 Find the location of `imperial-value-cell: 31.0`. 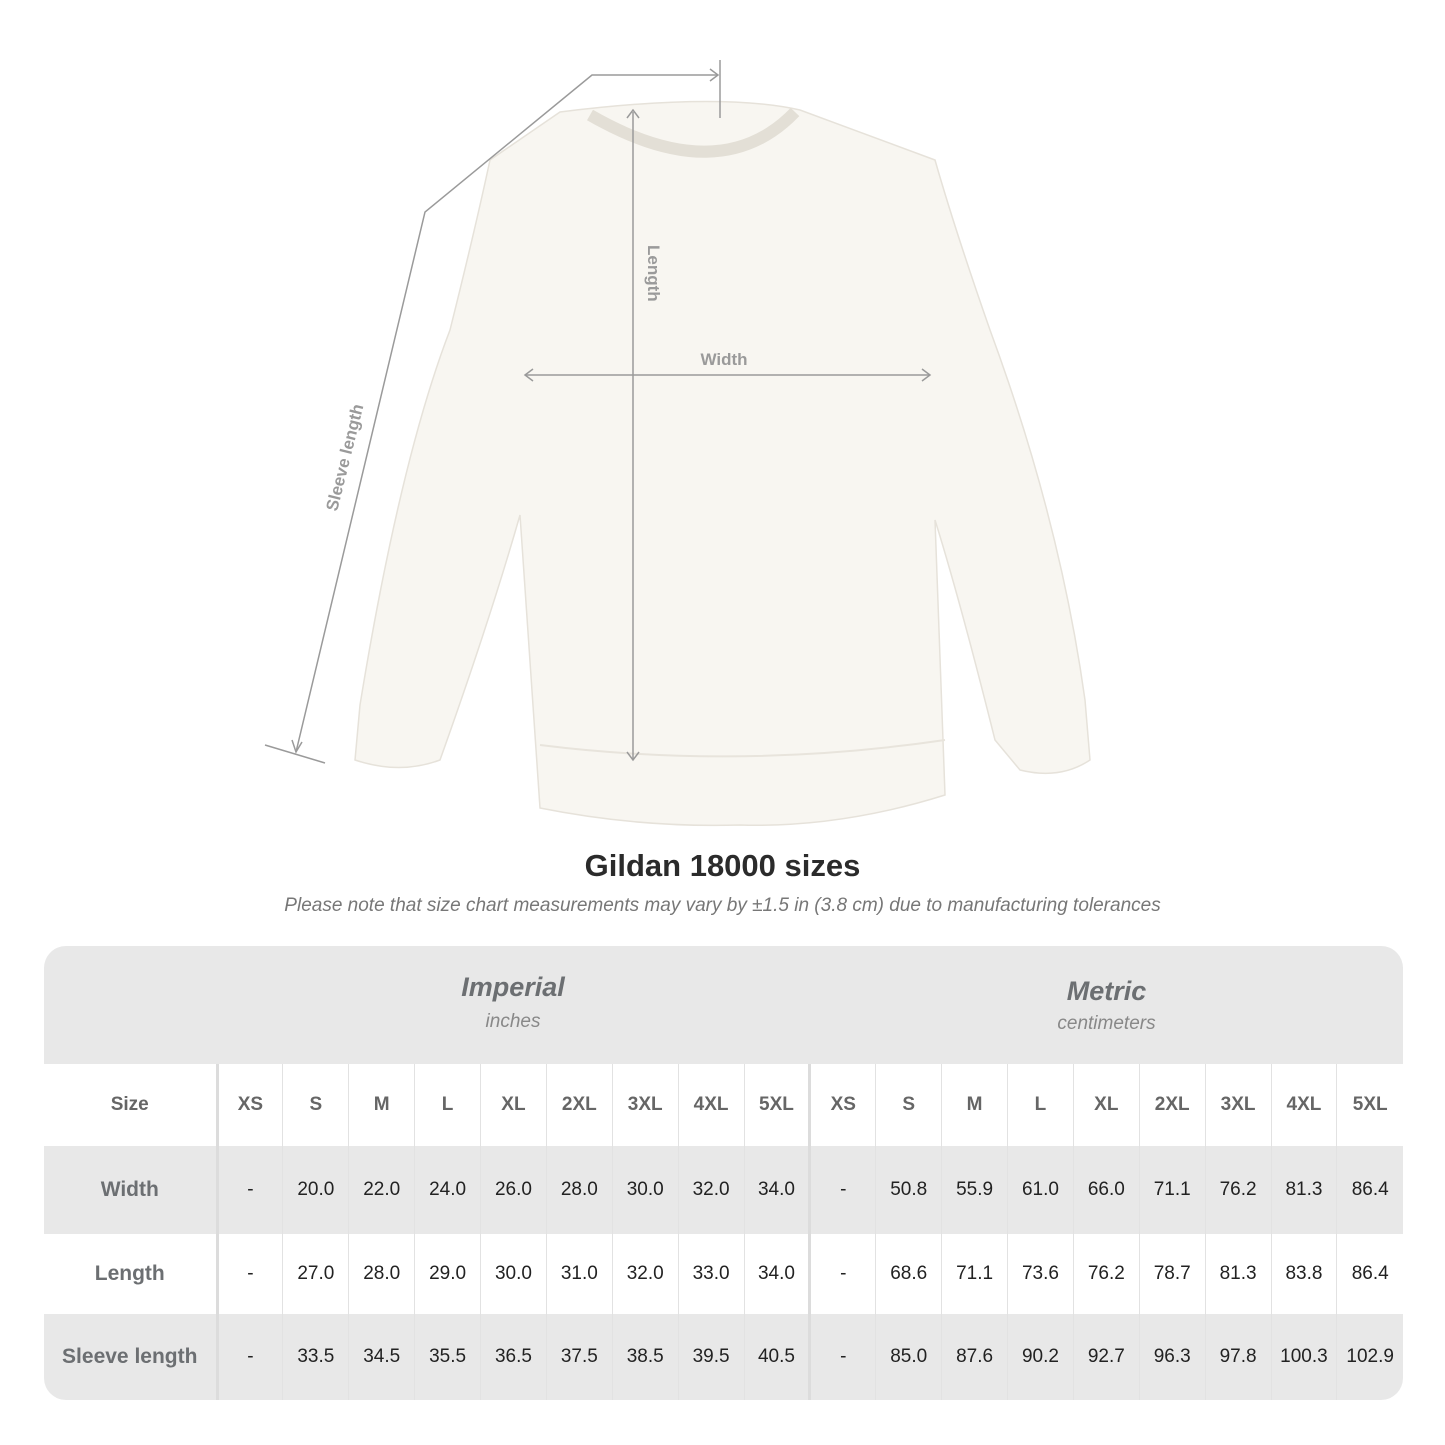

imperial-value-cell: 31.0 is located at coordinates (579, 1274).